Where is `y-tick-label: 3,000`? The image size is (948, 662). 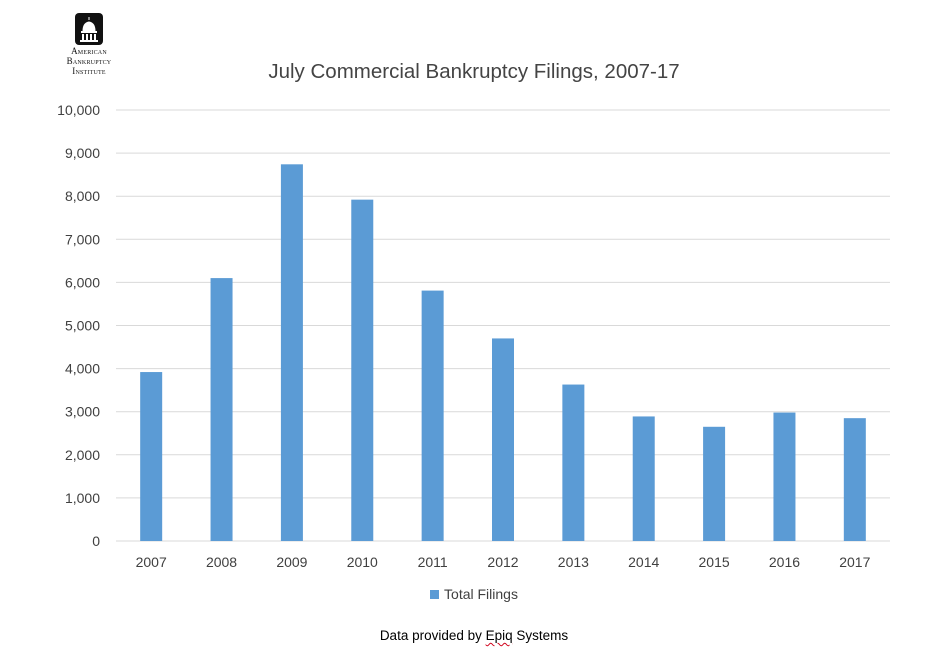
y-tick-label: 3,000 is located at coordinates (82, 412).